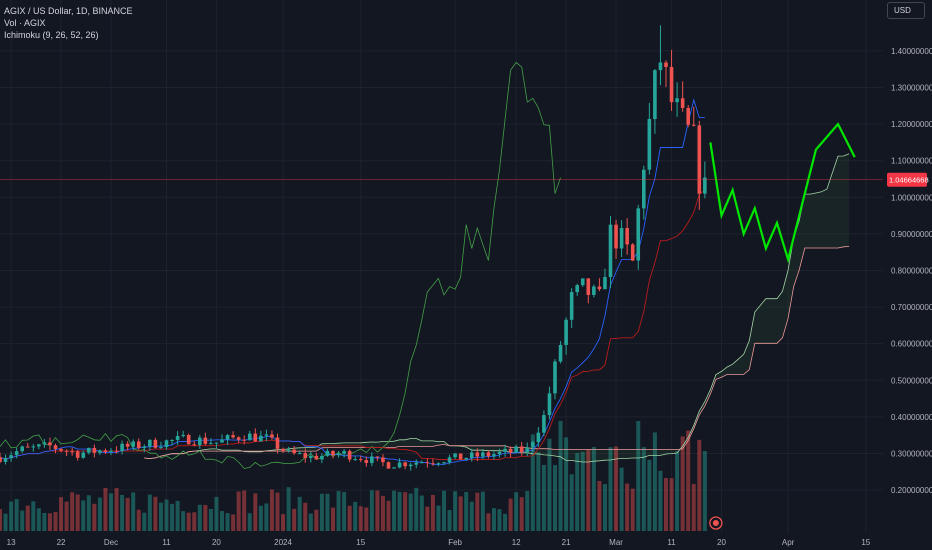 This screenshot has width=932, height=550. What do you see at coordinates (911, 380) in the screenshot?
I see `y-tick-label-9: 0.50000000` at bounding box center [911, 380].